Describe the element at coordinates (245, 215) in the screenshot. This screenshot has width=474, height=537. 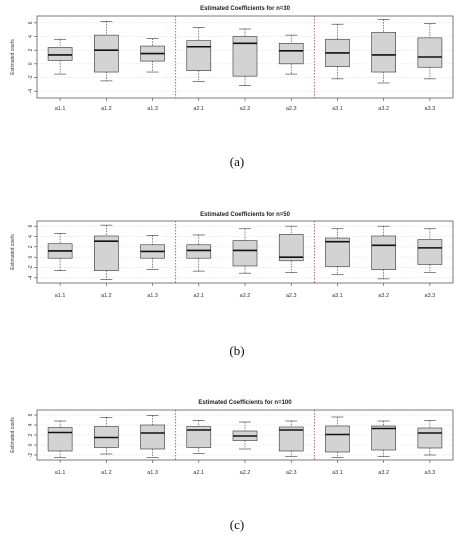
I see `chart-title: Estimated Coefficients for n=50` at that location.